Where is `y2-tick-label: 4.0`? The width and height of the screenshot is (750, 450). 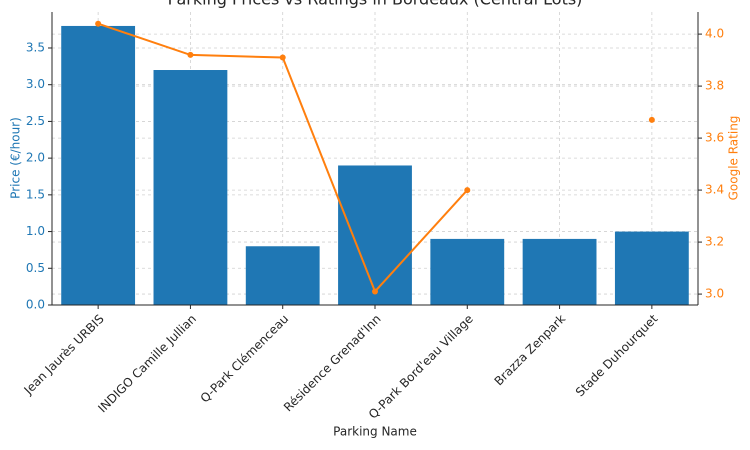
y2-tick-label: 4.0 is located at coordinates (714, 34).